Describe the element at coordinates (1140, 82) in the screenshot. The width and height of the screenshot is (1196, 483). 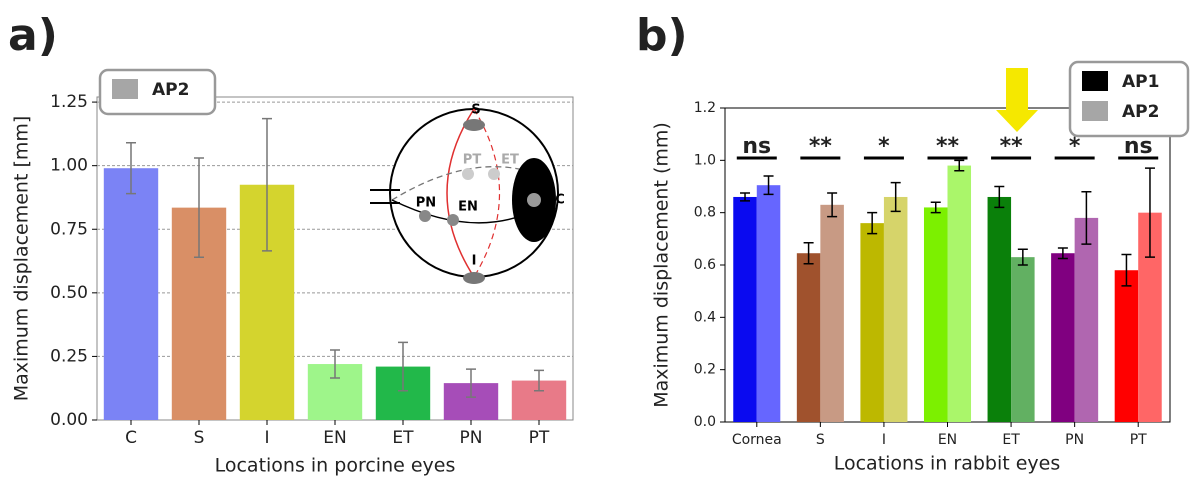
I see `legend-label: AP1` at that location.